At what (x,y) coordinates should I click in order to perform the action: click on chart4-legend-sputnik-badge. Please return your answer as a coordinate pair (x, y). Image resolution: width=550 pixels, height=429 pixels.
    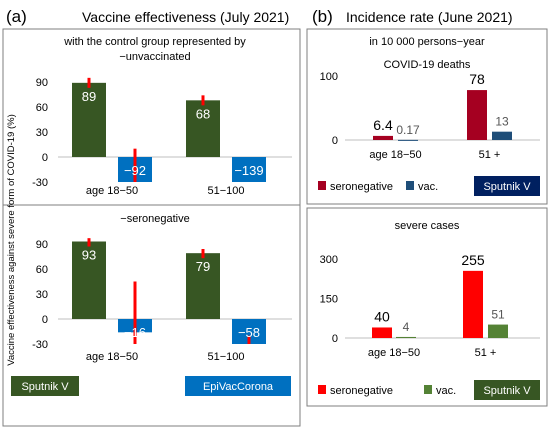
    Looking at the image, I should click on (507, 390).